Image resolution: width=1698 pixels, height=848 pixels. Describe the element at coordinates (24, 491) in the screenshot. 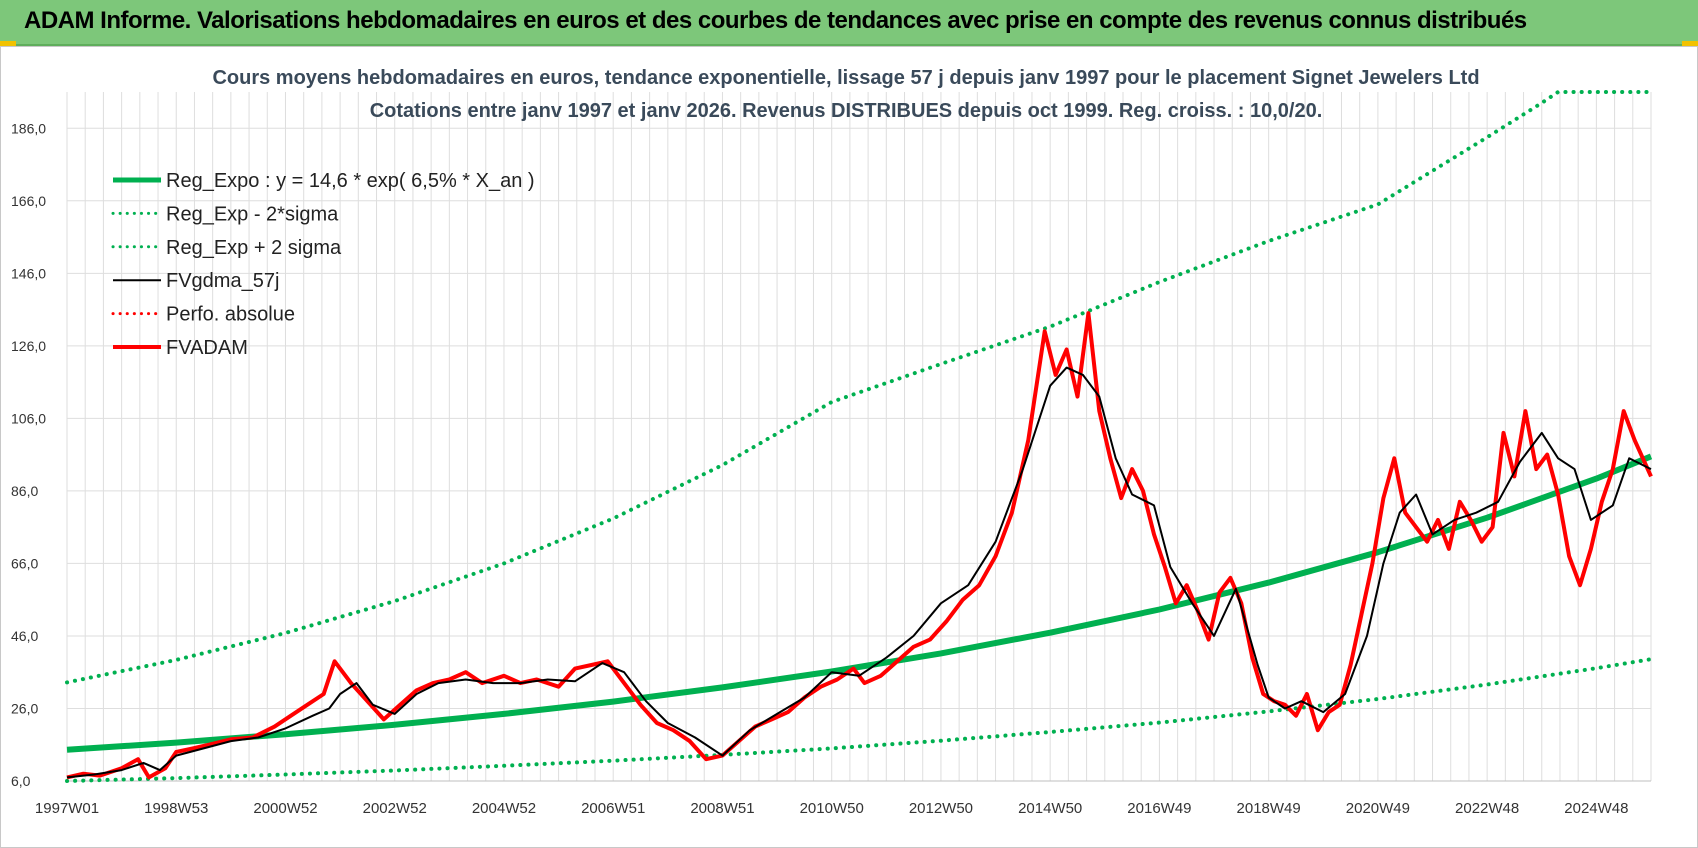

I see `y-tick-label: 86,0` at that location.